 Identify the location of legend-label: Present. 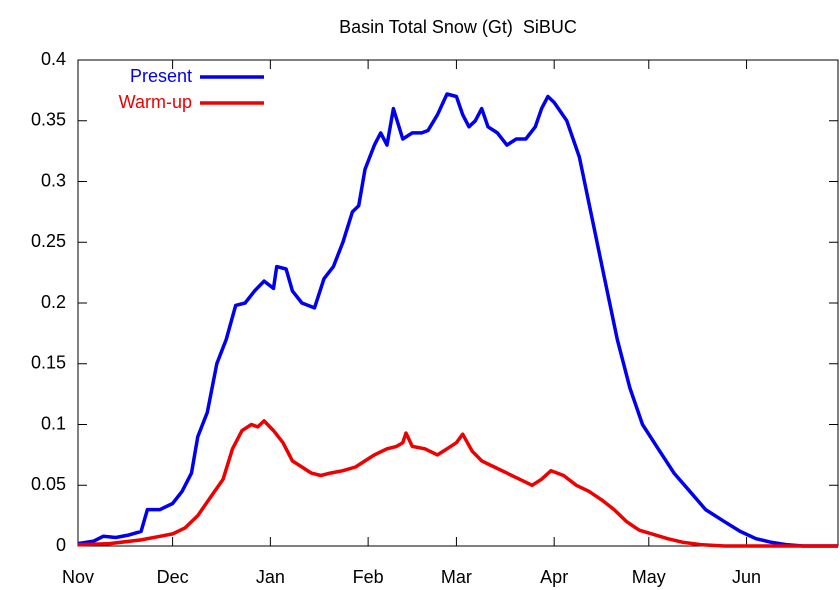
(161, 76).